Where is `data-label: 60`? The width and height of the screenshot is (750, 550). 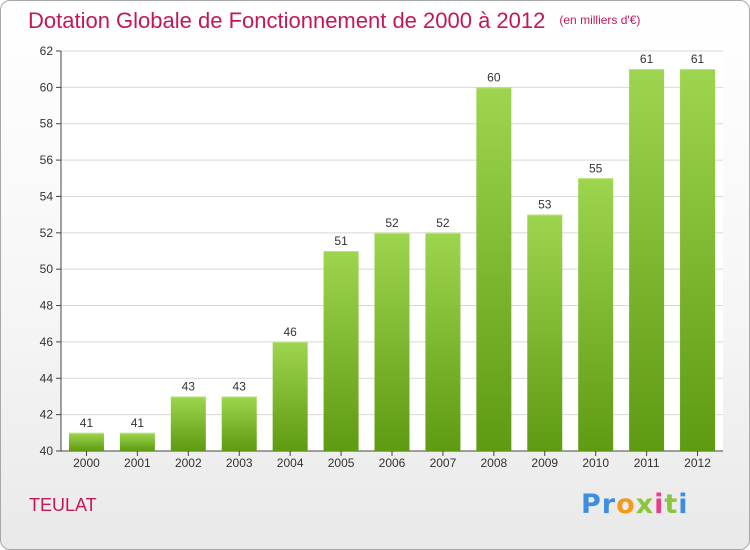 data-label: 60 is located at coordinates (494, 77).